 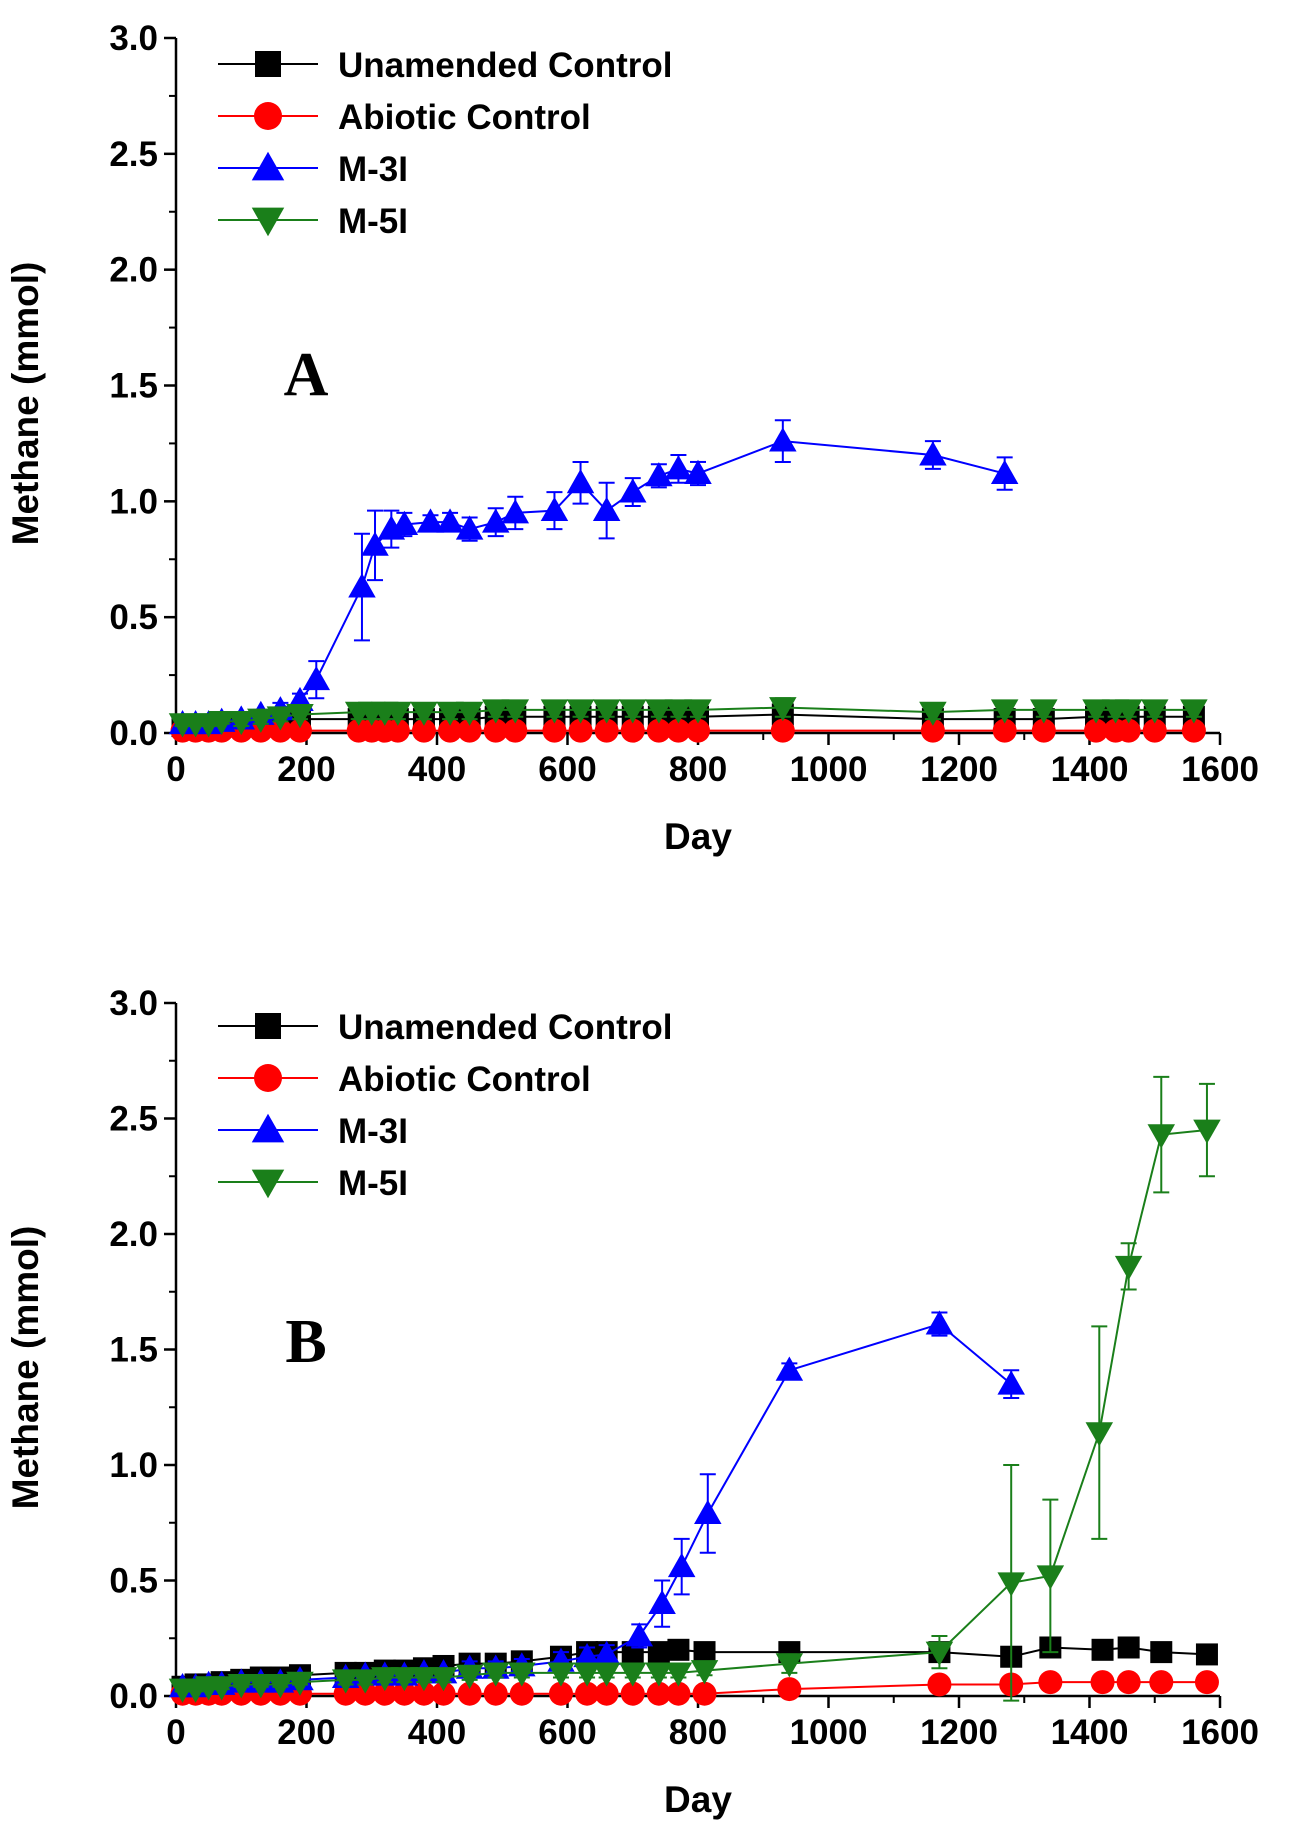 I want to click on legend-label: M-5I, so click(x=373, y=221).